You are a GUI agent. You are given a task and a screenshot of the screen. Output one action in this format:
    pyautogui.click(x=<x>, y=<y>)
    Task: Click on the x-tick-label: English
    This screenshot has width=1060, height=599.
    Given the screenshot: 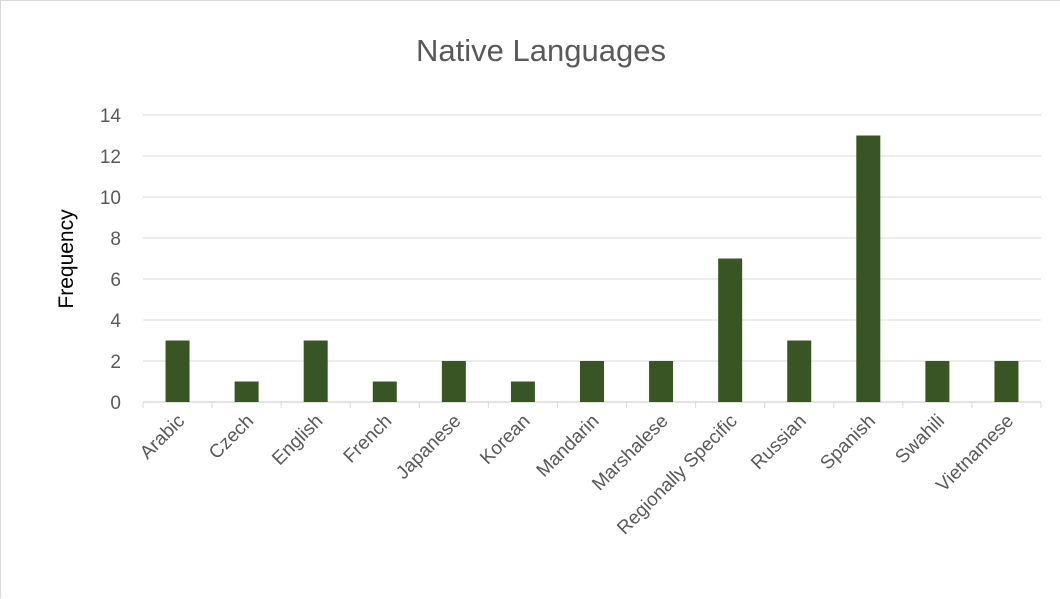 What is the action you would take?
    pyautogui.click(x=297, y=440)
    